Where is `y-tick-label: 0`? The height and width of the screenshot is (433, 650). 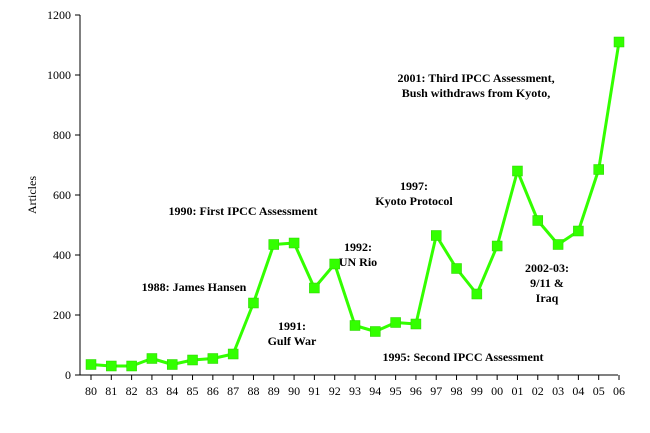 y-tick-label: 0 is located at coordinates (68, 375).